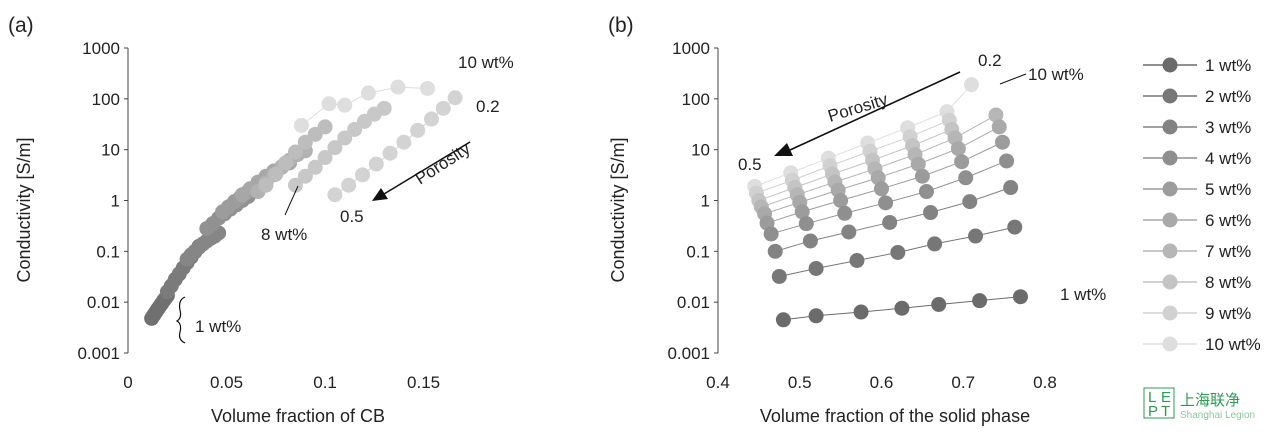 This screenshot has width=1280, height=433. I want to click on panel-a-x-ticks: 0 0.05 0.1 0.15, so click(281, 382).